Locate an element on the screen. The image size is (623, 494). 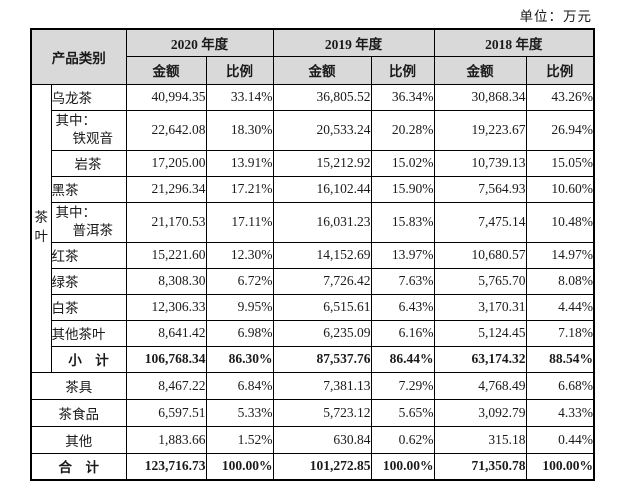
ratio-cell: 7.29% is located at coordinates (402, 385).